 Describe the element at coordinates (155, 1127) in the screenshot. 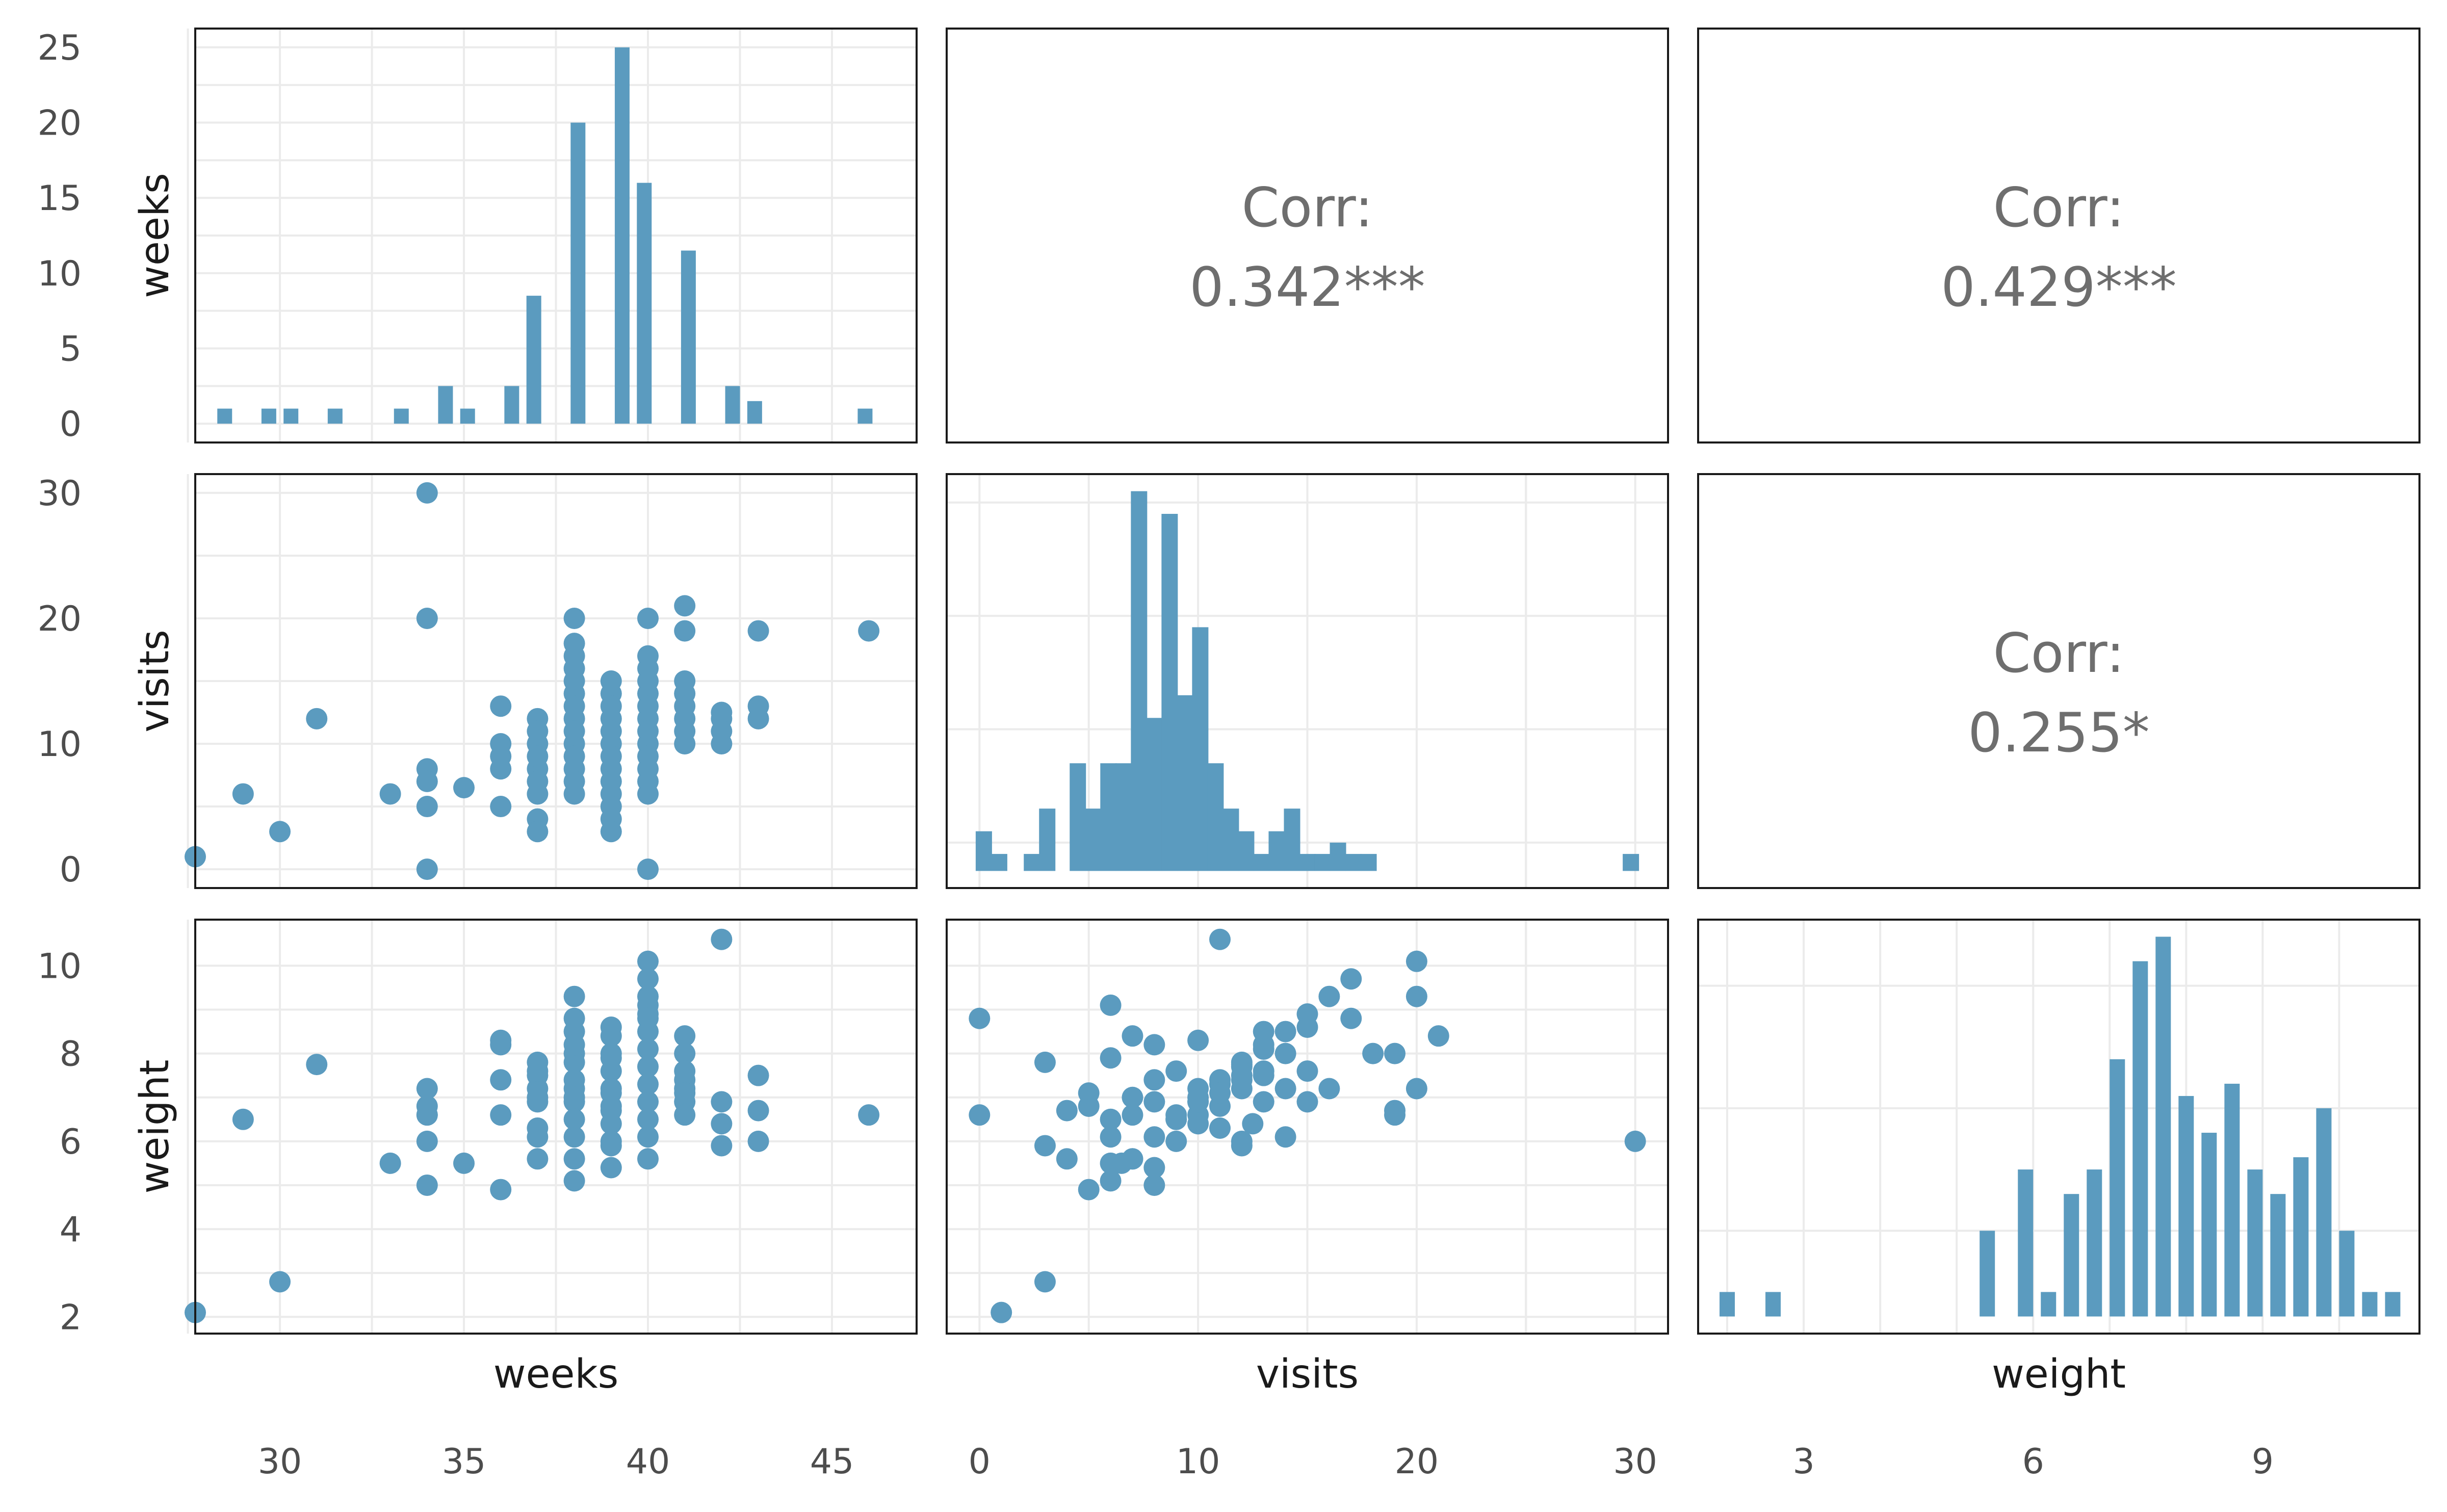

I see `row-label-weight: weight` at that location.